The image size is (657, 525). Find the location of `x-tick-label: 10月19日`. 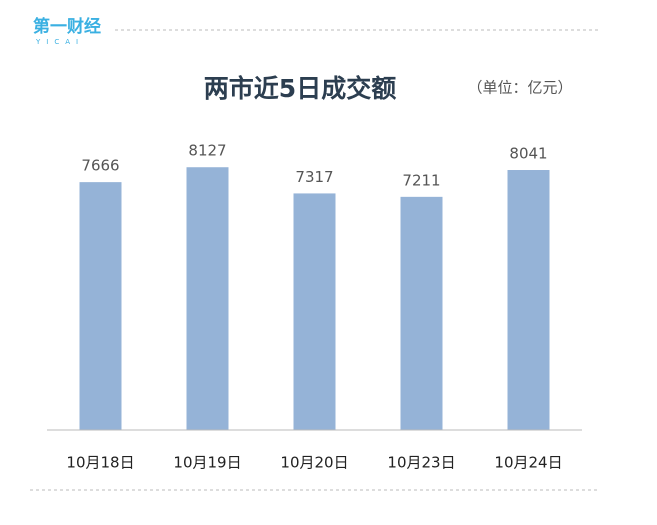

x-tick-label: 10月19日 is located at coordinates (207, 463).